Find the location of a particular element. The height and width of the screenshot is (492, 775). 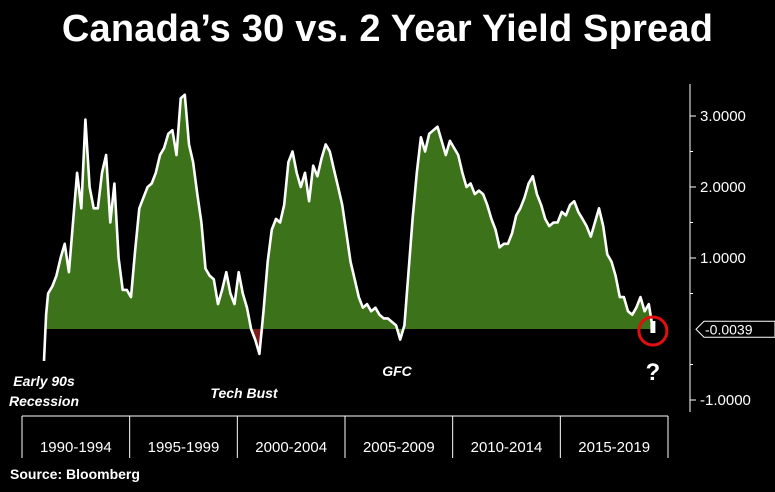

chart-title: Canada’s 30 vs. 2 Year Yield Spread is located at coordinates (387, 29).